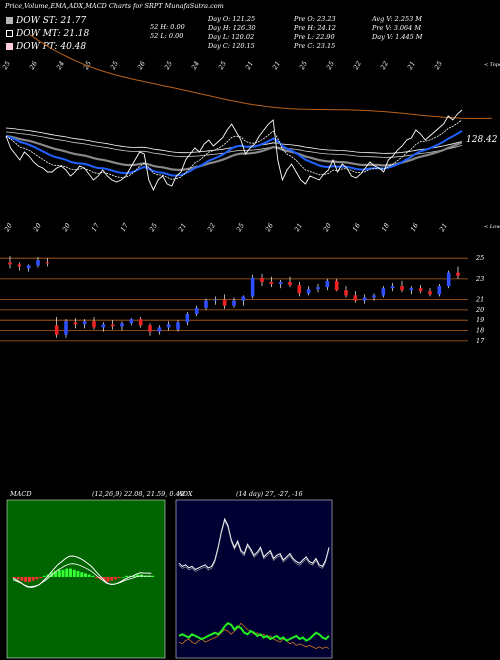 This screenshot has height=660, width=500. What do you see at coordinates (46, 21) in the screenshot?
I see `legend-dow-st: DOW ST: 21.77` at bounding box center [46, 21].